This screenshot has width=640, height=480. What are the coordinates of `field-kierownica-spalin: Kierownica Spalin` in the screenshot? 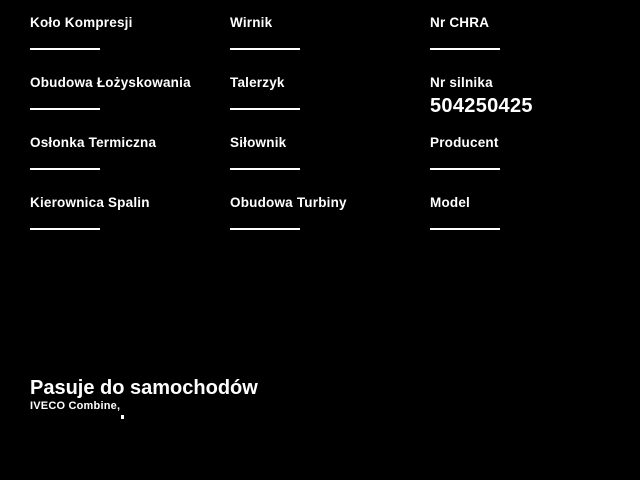 It's located at (130, 225).